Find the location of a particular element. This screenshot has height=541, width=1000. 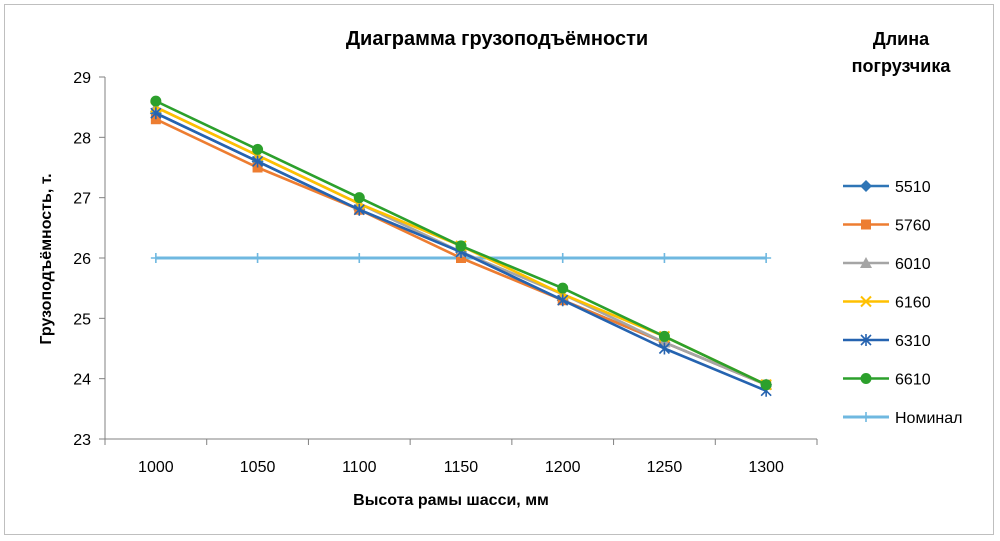

legend-entry: 5760 is located at coordinates (887, 226).